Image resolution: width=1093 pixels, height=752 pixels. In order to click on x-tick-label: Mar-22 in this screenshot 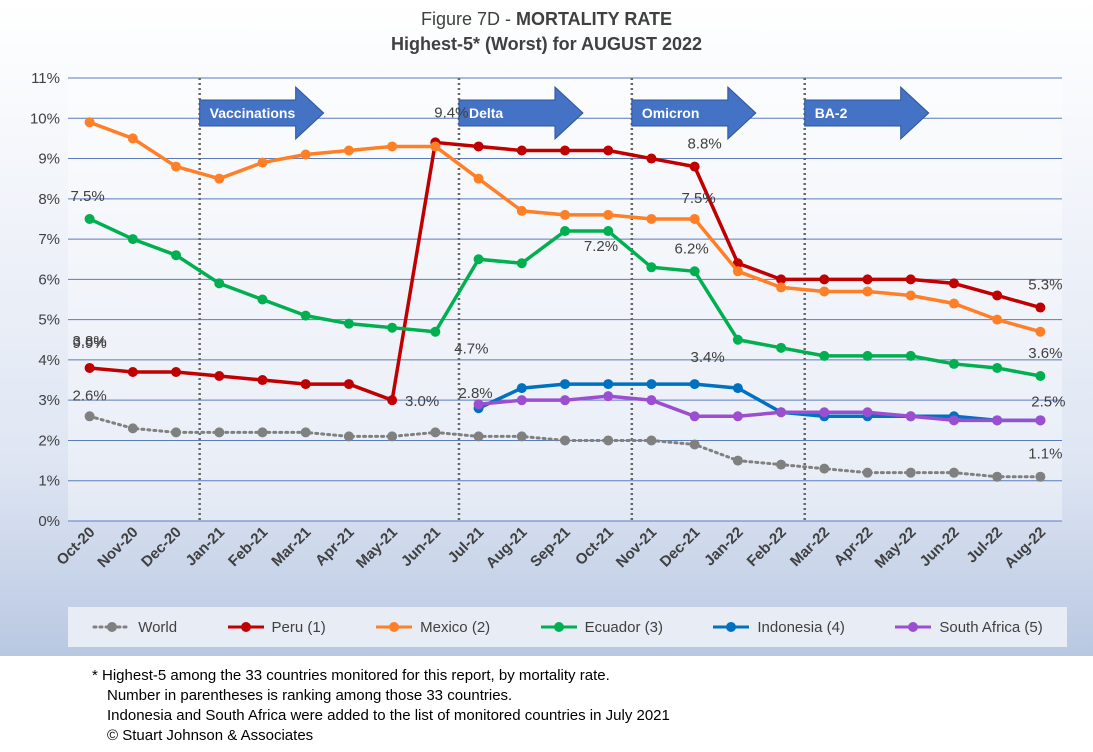, I will do `click(810, 547)`.